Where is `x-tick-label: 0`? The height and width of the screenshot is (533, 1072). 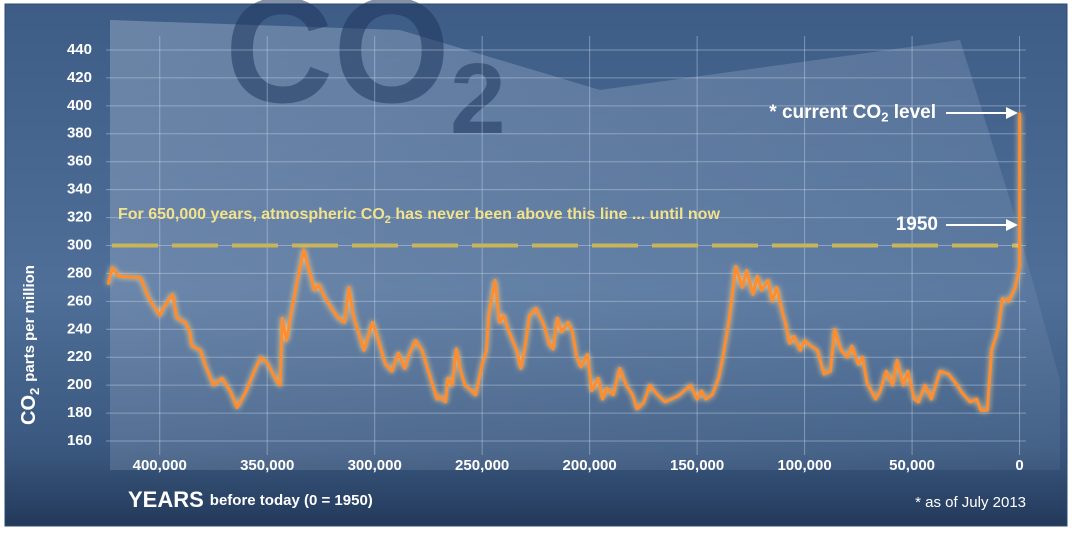 x-tick-label: 0 is located at coordinates (1019, 465).